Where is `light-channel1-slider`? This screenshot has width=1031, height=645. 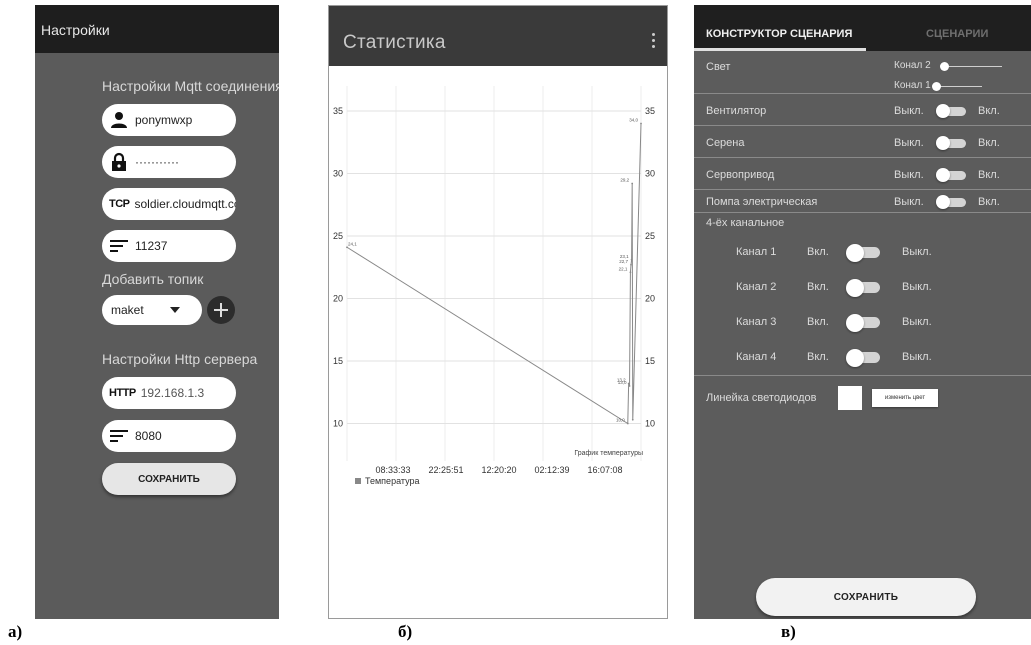 light-channel1-slider is located at coordinates (957, 87).